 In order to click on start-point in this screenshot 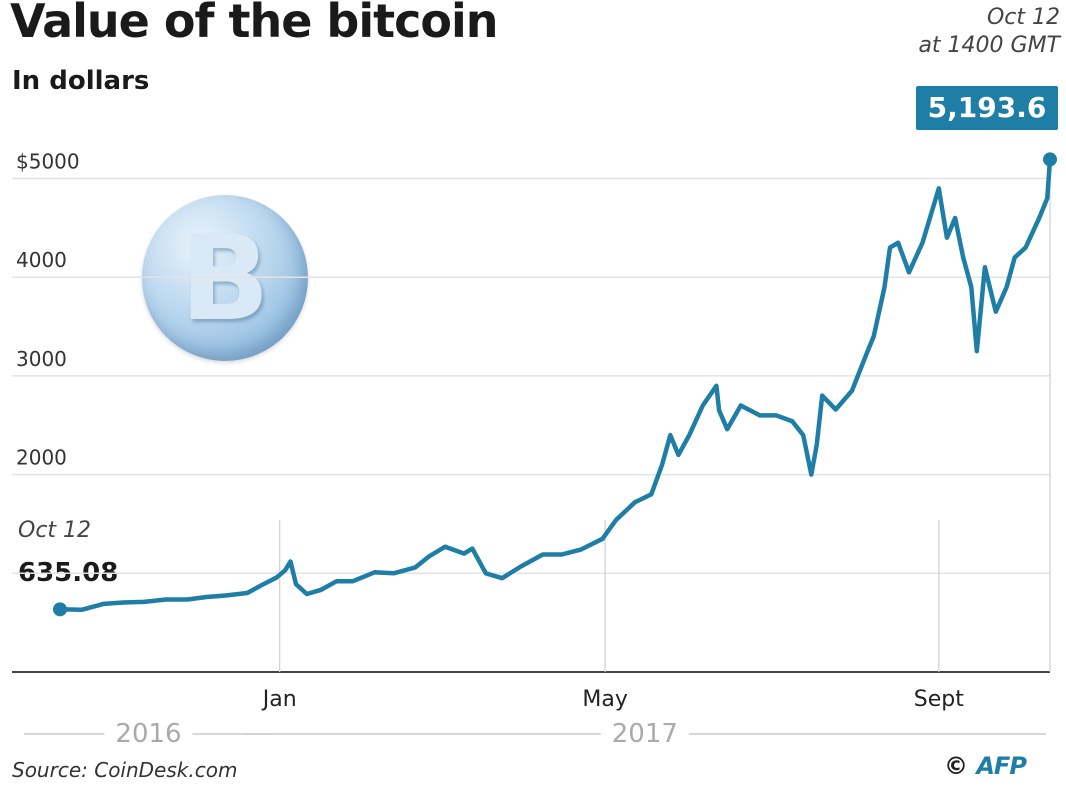, I will do `click(60, 609)`.